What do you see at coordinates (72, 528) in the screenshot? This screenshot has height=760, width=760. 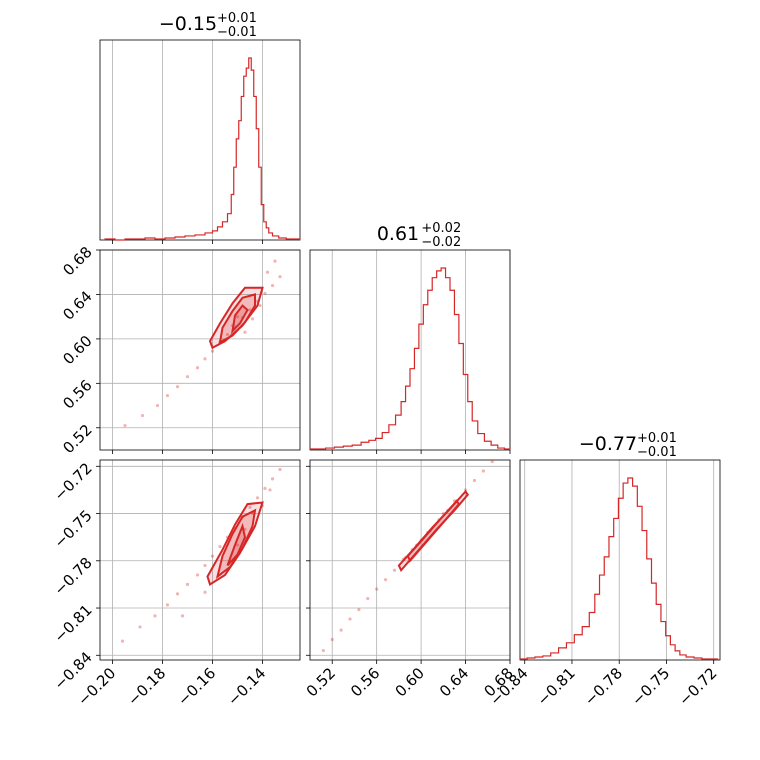 I see `y-tick-label: −0.75` at bounding box center [72, 528].